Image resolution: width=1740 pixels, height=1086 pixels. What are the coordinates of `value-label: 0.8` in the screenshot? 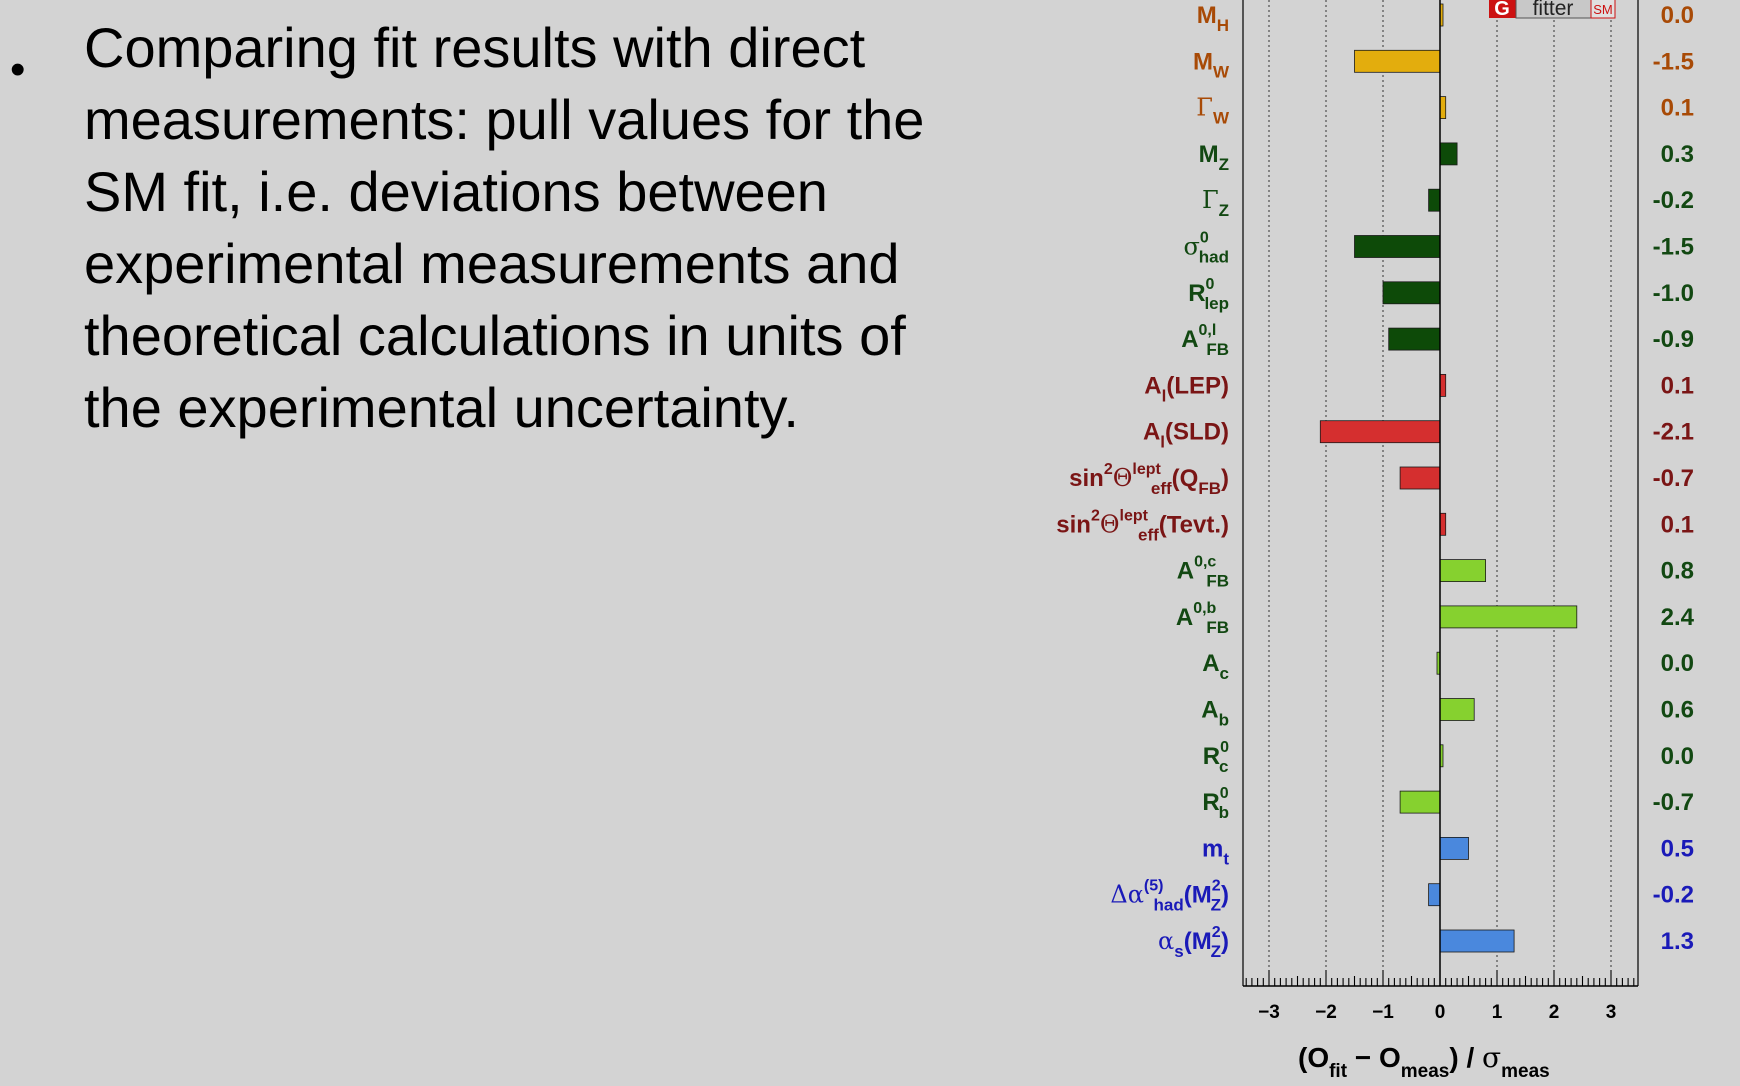 It's located at (1677, 571).